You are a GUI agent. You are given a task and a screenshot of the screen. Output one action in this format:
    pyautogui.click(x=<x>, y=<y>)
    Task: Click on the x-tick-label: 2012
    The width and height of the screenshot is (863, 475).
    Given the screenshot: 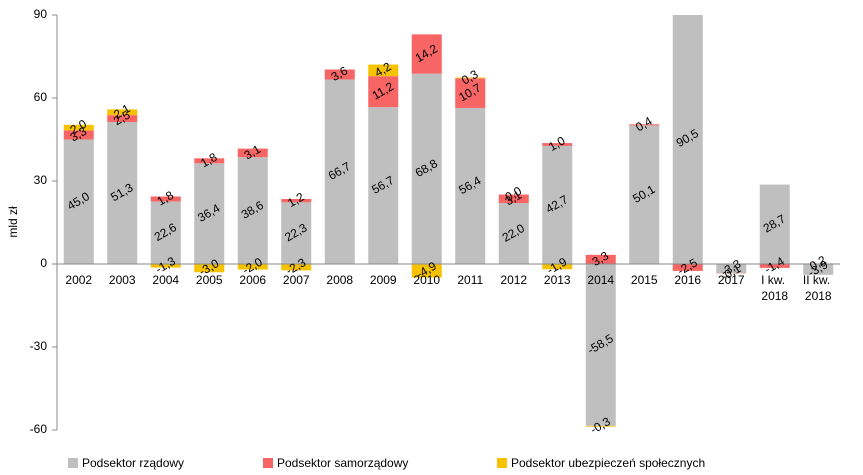 What is the action you would take?
    pyautogui.click(x=513, y=280)
    